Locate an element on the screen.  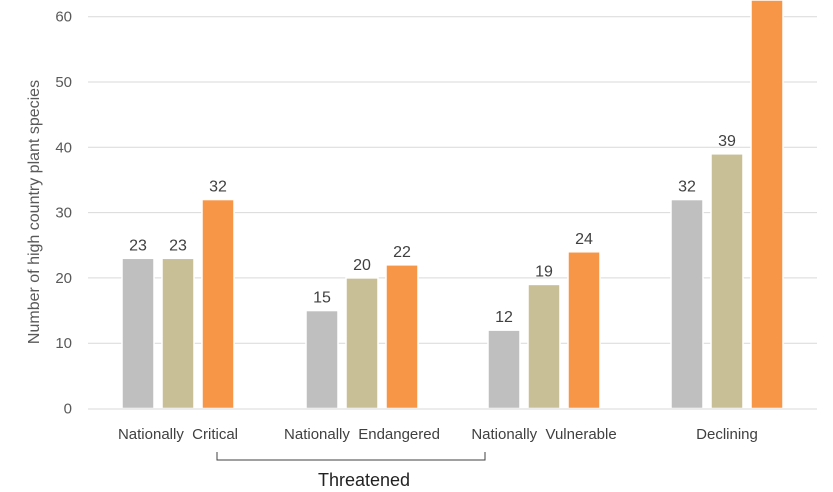
y-tick-label: 30 is located at coordinates (63, 213).